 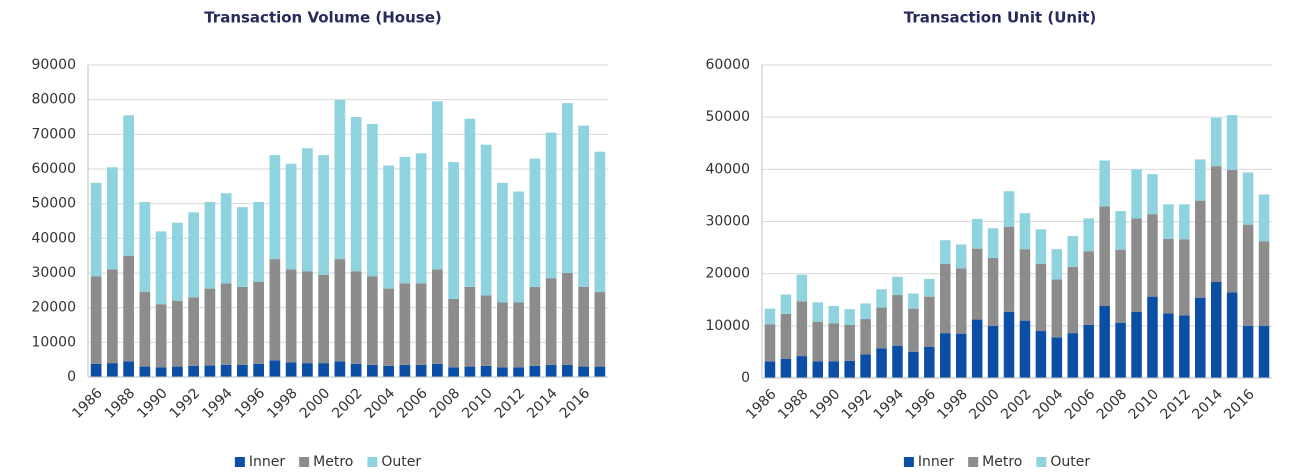 I want to click on x-tick-label: 1994, so click(x=217, y=403).